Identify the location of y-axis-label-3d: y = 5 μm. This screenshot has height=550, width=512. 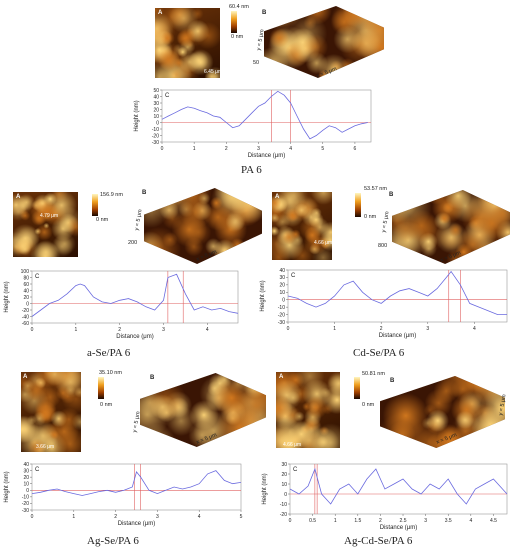
(139, 220).